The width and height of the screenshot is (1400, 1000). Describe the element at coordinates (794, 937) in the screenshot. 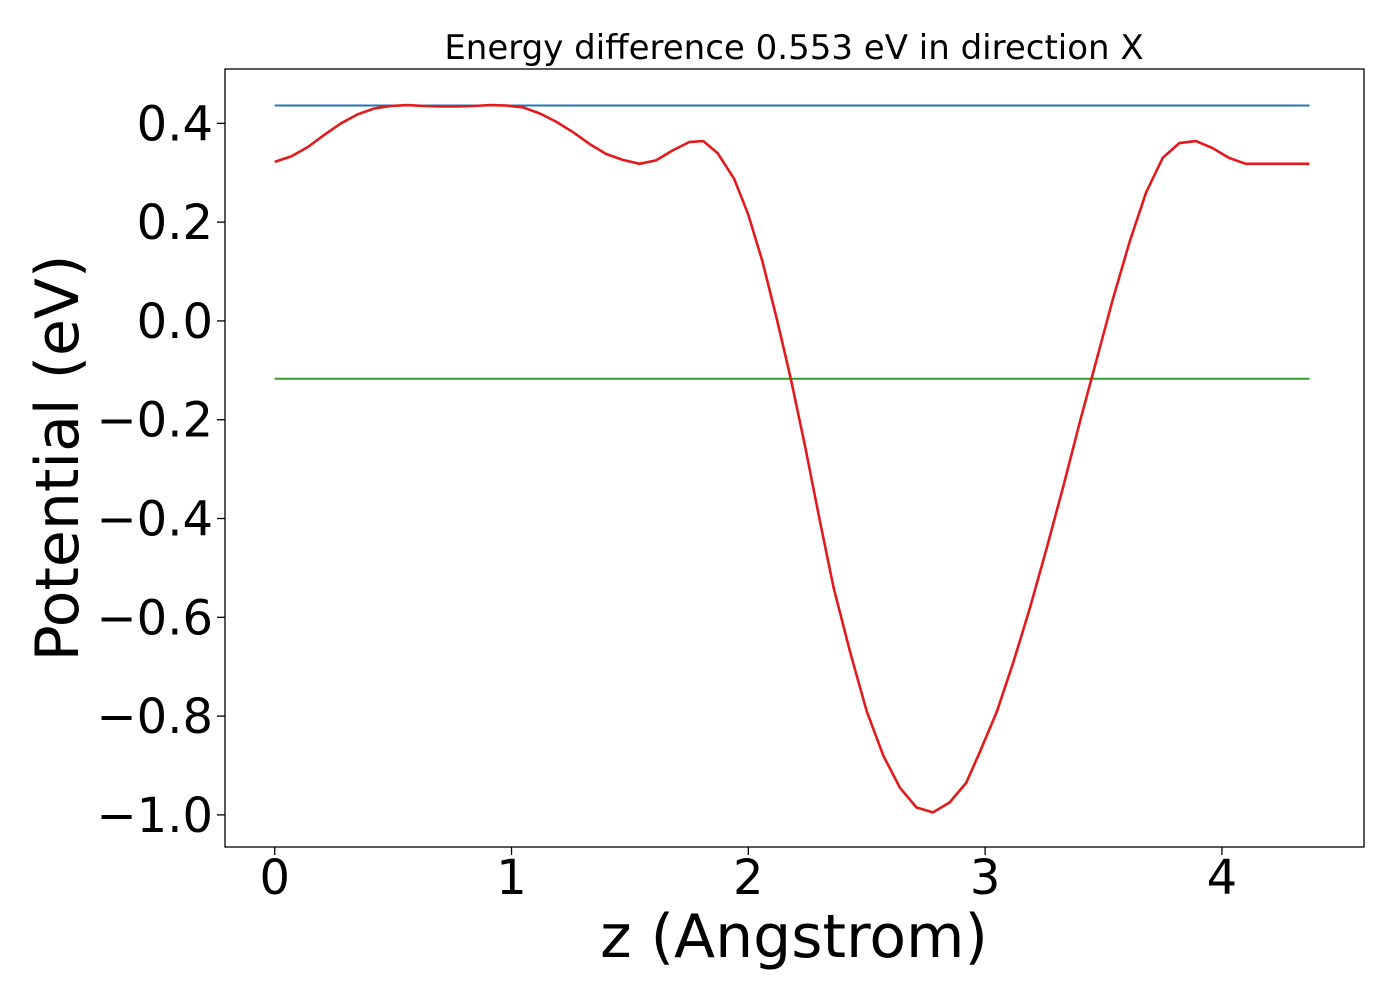

I see `x-axis-label: z (Angstrom)` at that location.